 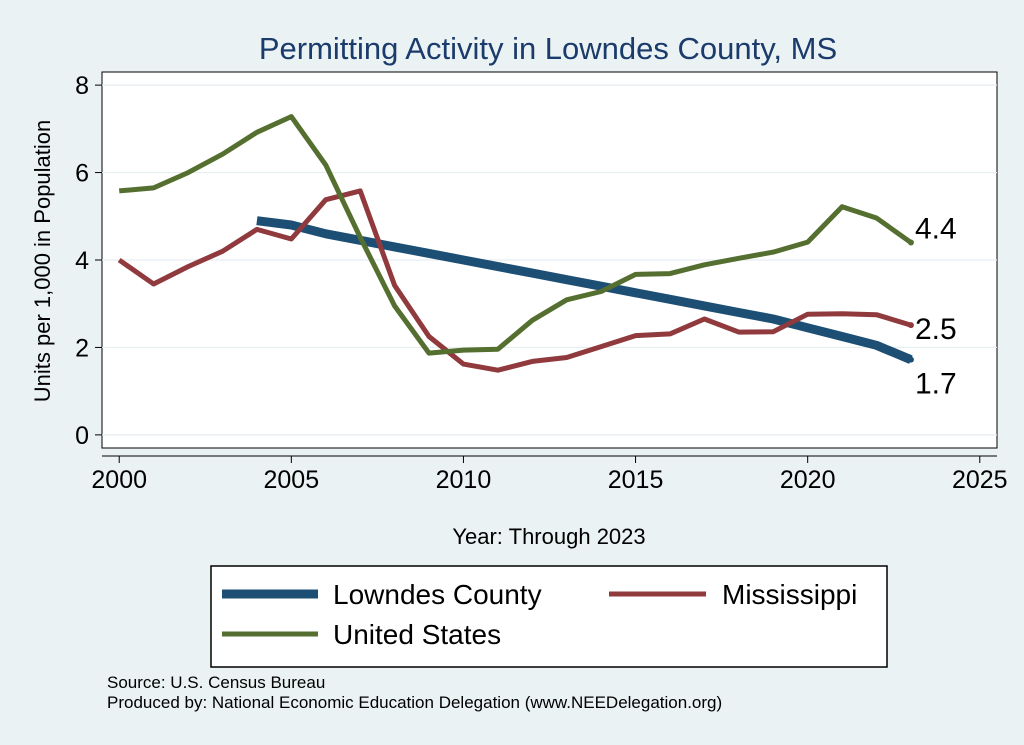 I want to click on x-tick-label-2010: 2010, so click(x=464, y=480).